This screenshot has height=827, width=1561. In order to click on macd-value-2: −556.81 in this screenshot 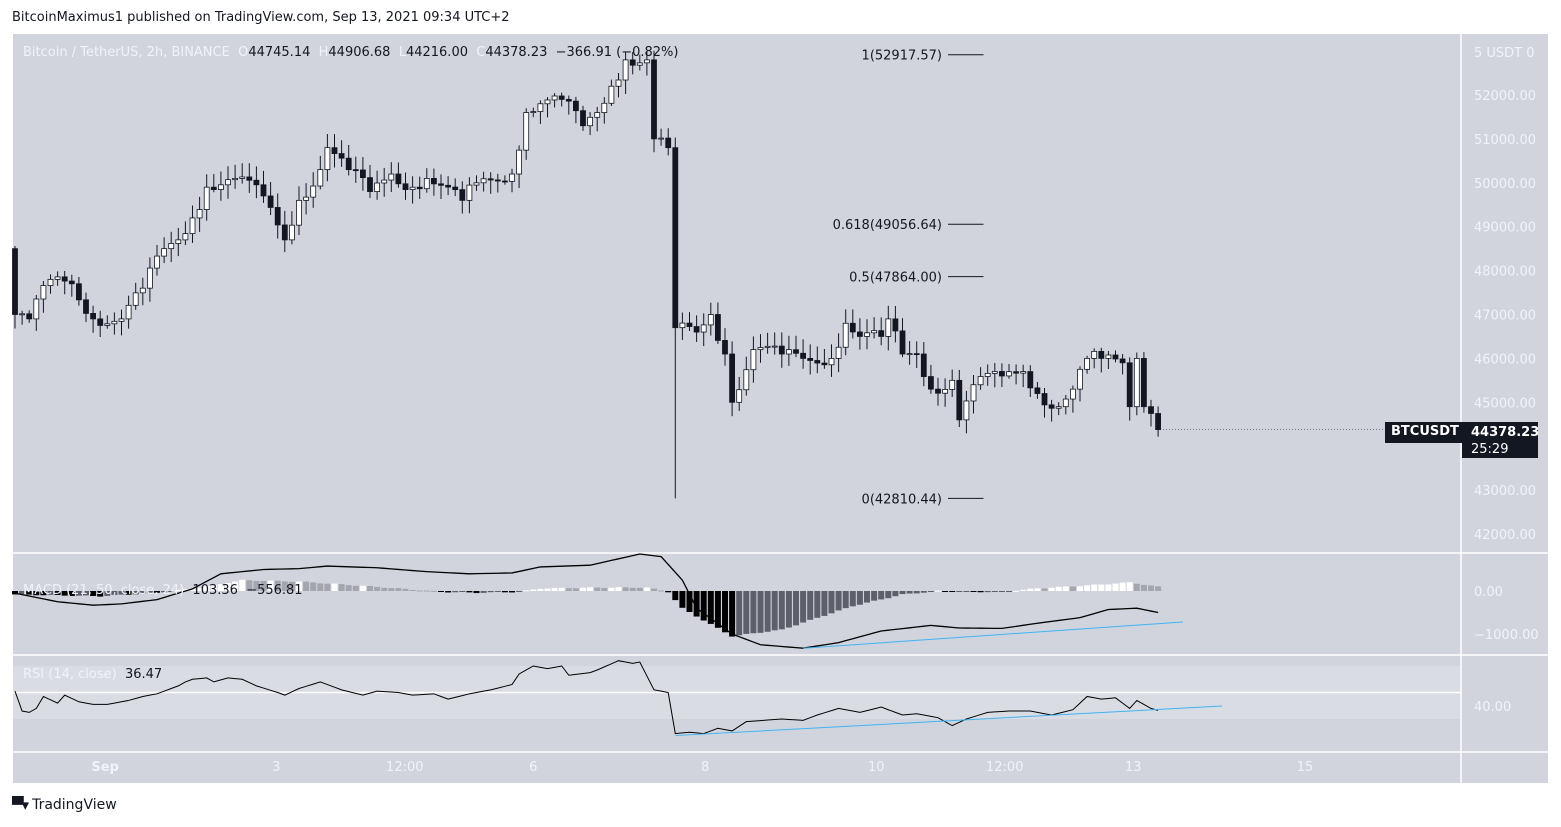, I will do `click(274, 590)`.